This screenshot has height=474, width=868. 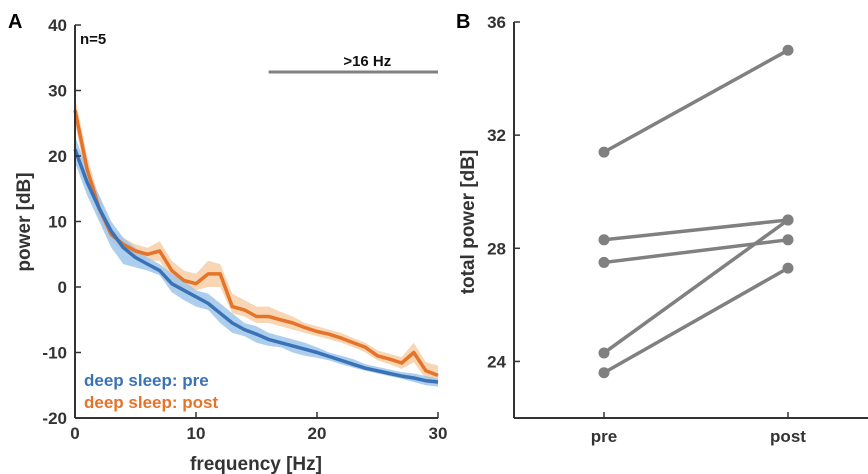 I want to click on category-label-pre: pre, so click(x=604, y=436).